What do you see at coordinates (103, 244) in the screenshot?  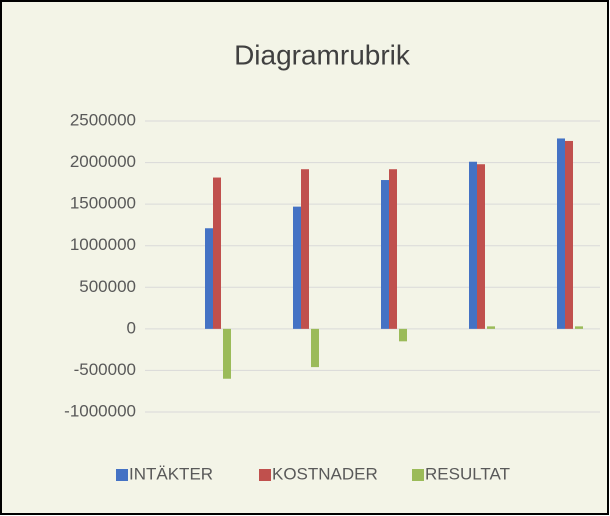 I see `y-tick-label: 1000000` at bounding box center [103, 244].